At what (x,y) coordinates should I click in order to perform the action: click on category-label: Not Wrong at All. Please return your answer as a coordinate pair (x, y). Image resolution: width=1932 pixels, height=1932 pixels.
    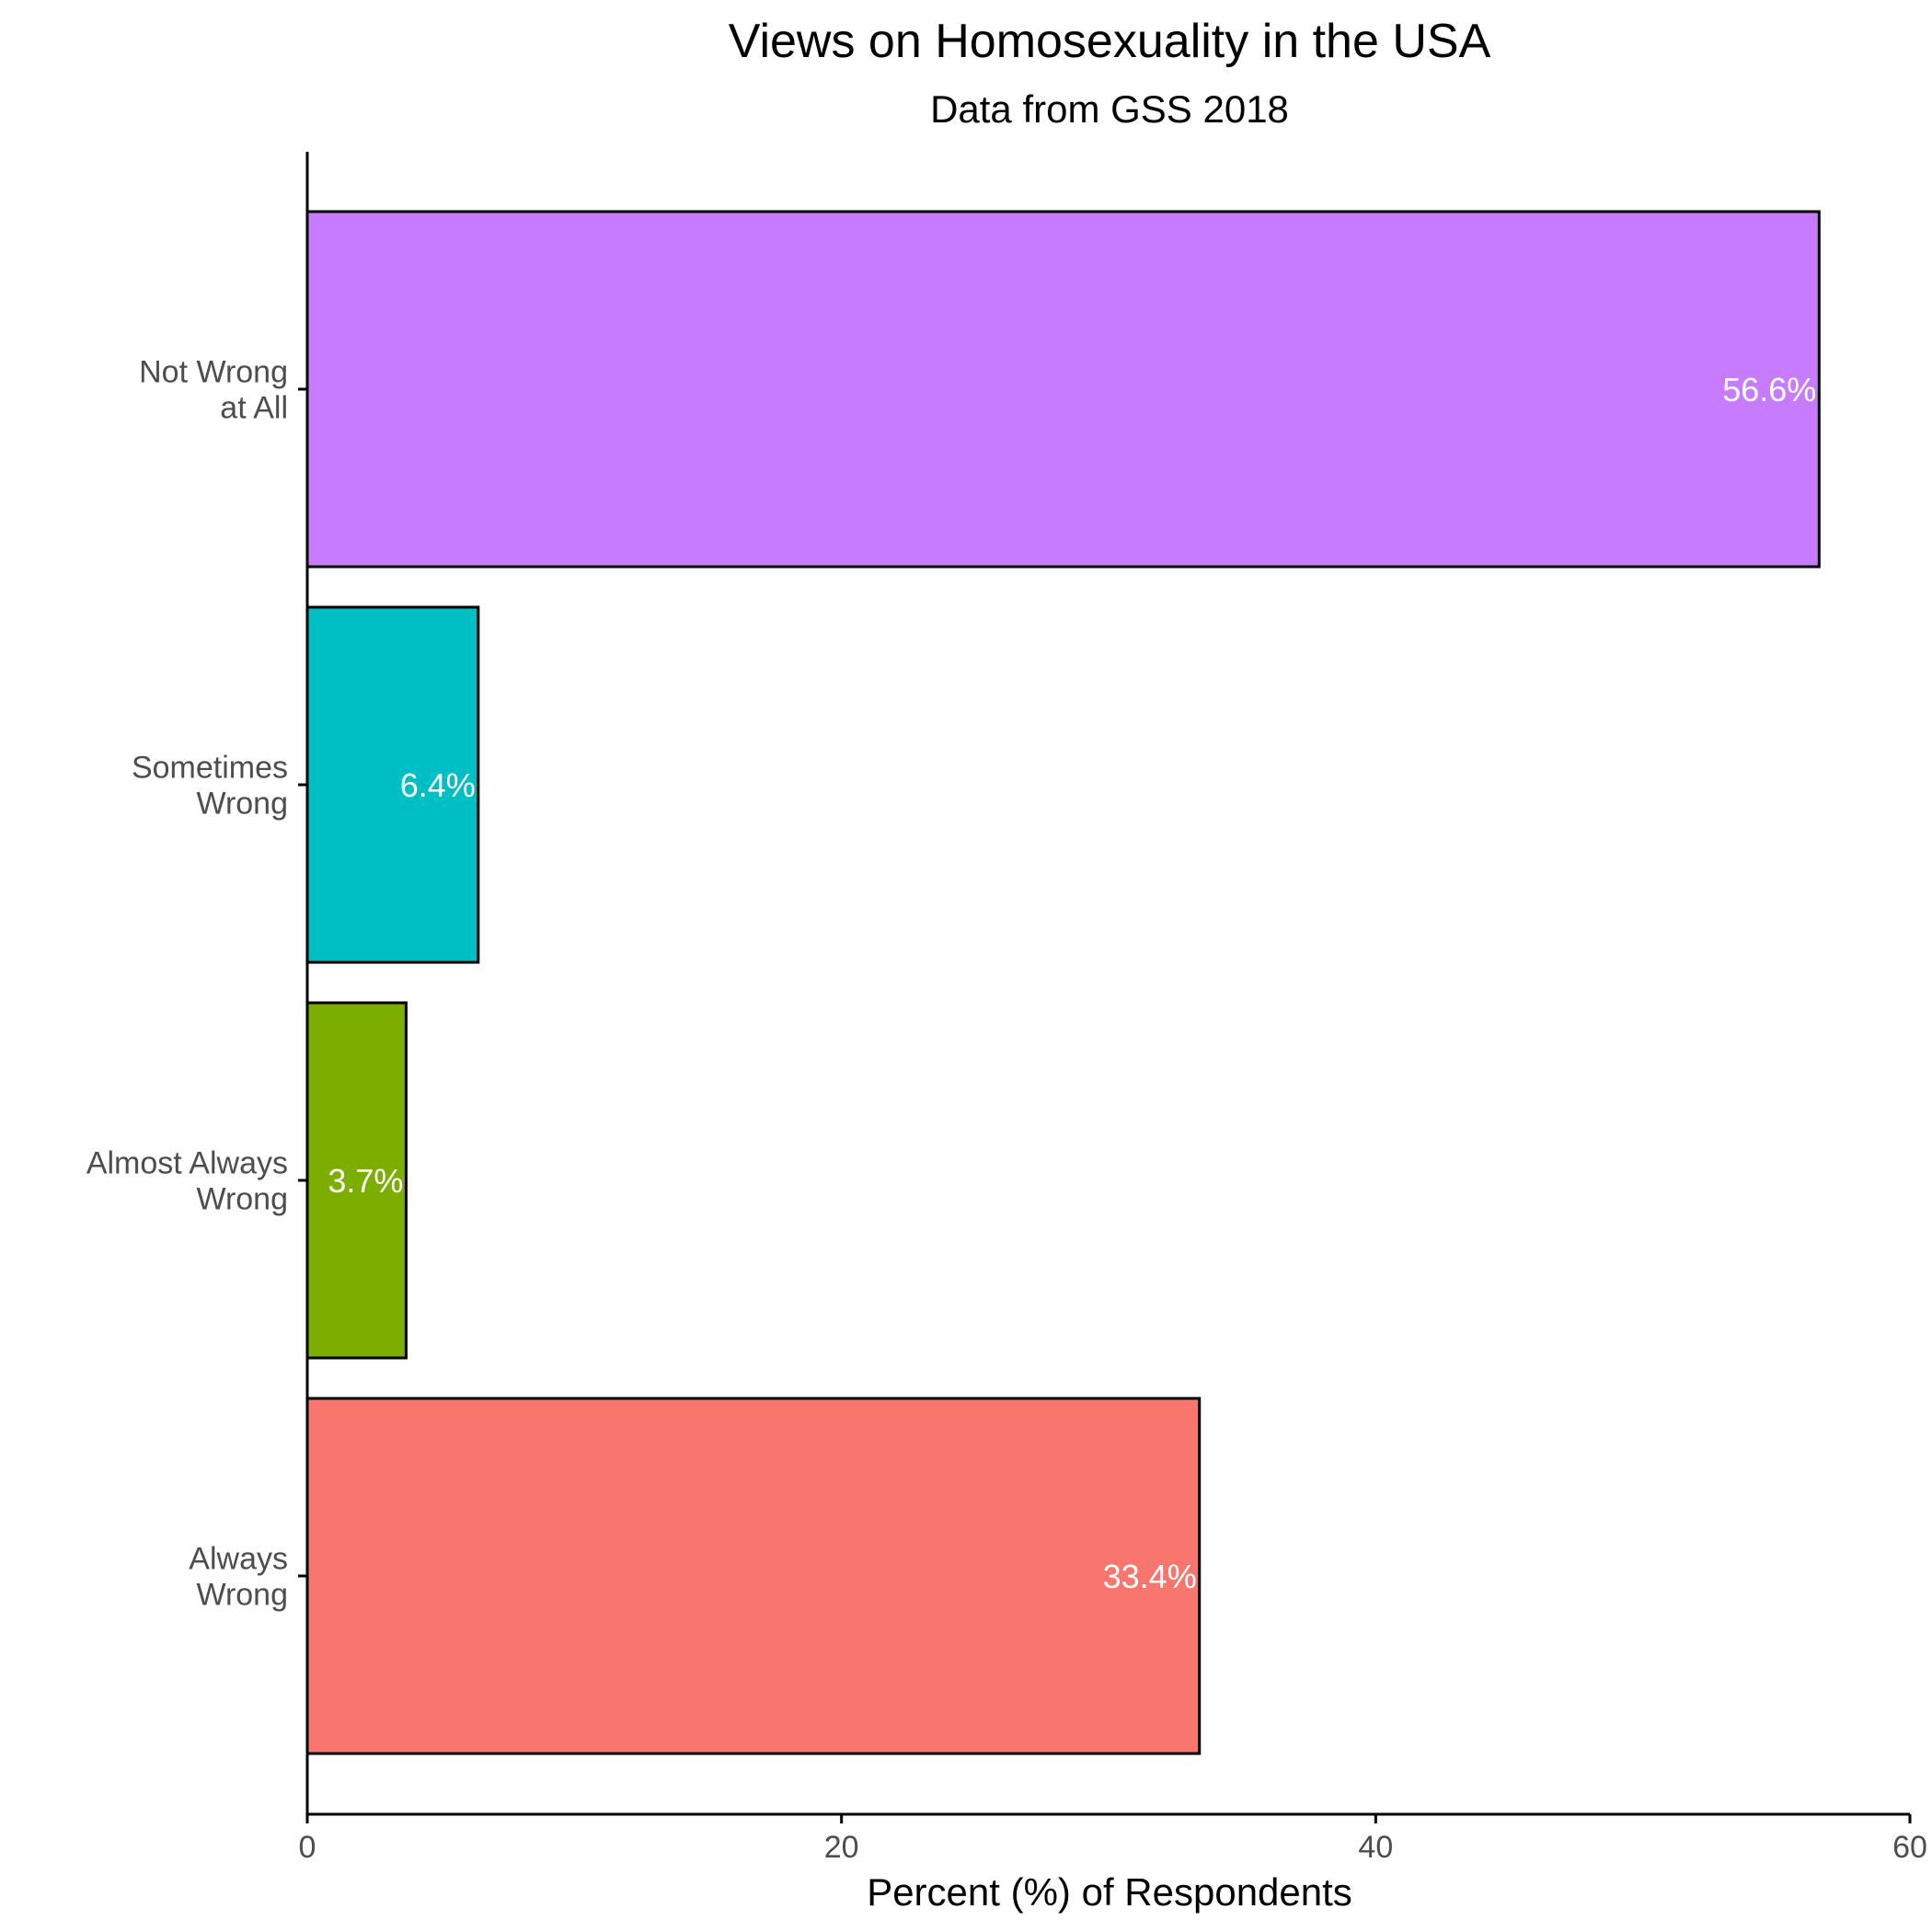
    Looking at the image, I should click on (213, 390).